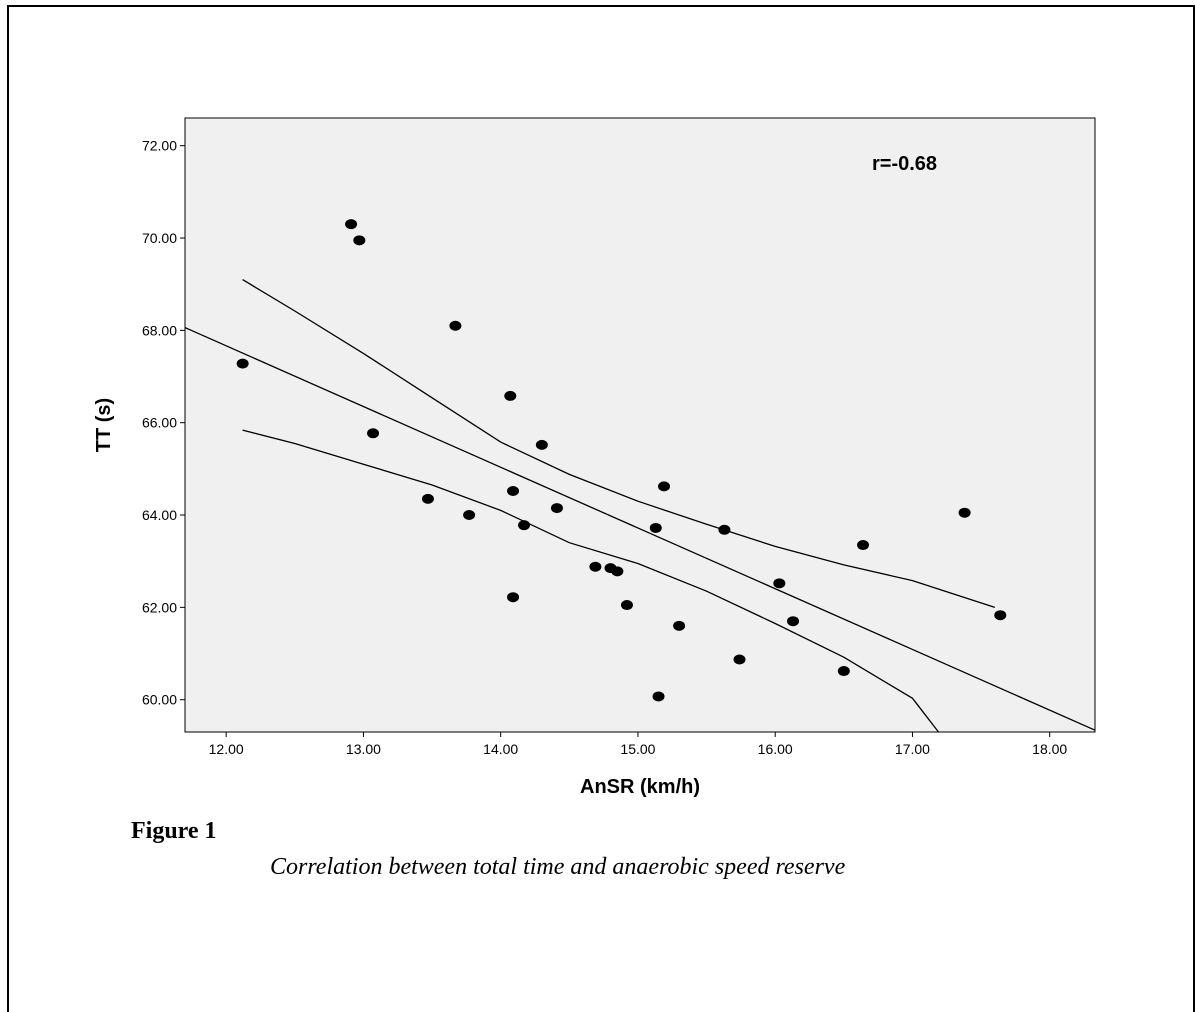 The image size is (1195, 1012). Describe the element at coordinates (363, 749) in the screenshot. I see `x-tick-label: 13.00` at that location.